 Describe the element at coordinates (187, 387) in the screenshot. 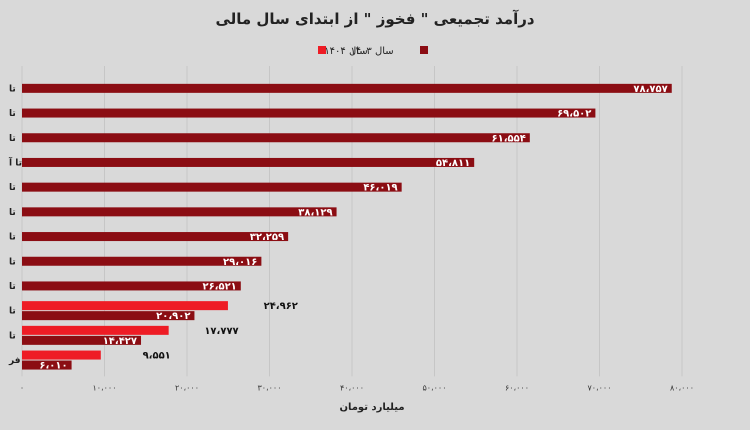

I see `x-tick-label: ۲۰،۰۰۰` at that location.